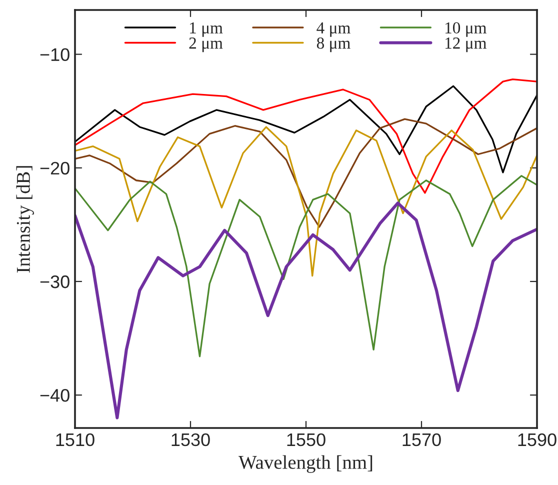  What do you see at coordinates (466, 29) in the screenshot?
I see `legend-label: 10 μm` at bounding box center [466, 29].